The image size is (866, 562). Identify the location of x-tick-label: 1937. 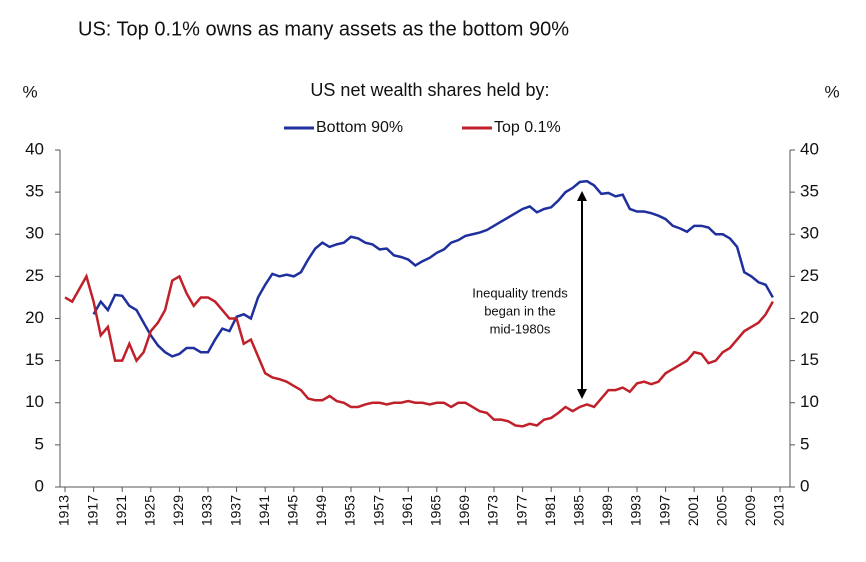
(235, 510).